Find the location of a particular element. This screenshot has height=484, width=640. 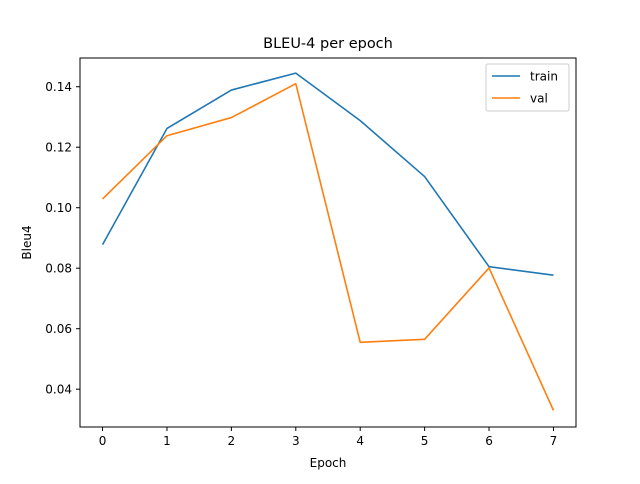

y-axis-label: Bleu4 is located at coordinates (27, 242).